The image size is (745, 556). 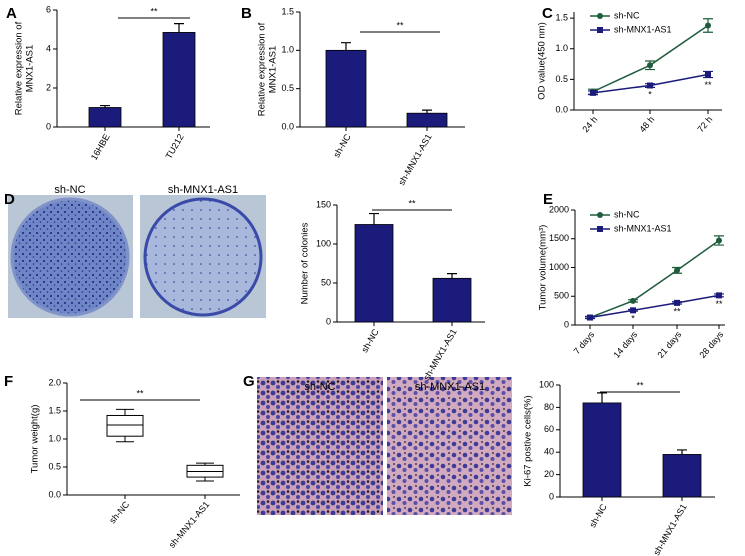 What do you see at coordinates (584, 342) in the screenshot?
I see `x-tick-label: 7 days` at bounding box center [584, 342].